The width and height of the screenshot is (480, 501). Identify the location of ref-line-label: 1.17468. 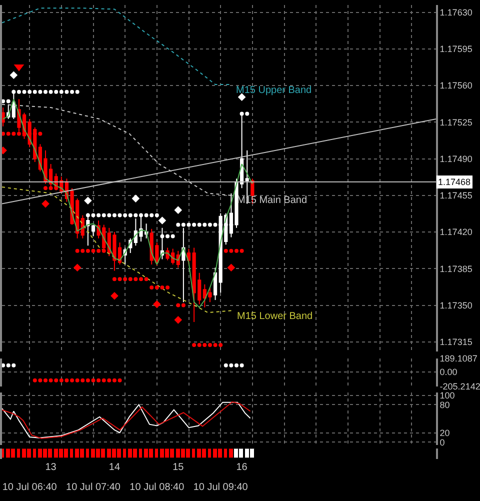
(454, 182).